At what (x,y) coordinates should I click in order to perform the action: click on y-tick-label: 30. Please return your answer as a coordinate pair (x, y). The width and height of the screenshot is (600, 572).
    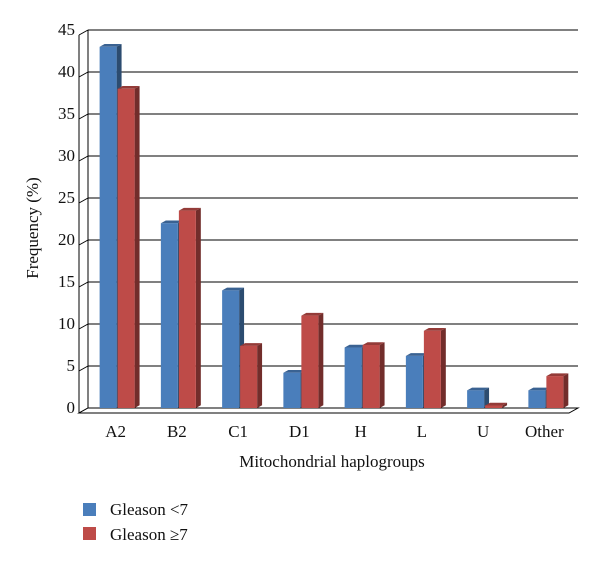
    Looking at the image, I should click on (66, 155).